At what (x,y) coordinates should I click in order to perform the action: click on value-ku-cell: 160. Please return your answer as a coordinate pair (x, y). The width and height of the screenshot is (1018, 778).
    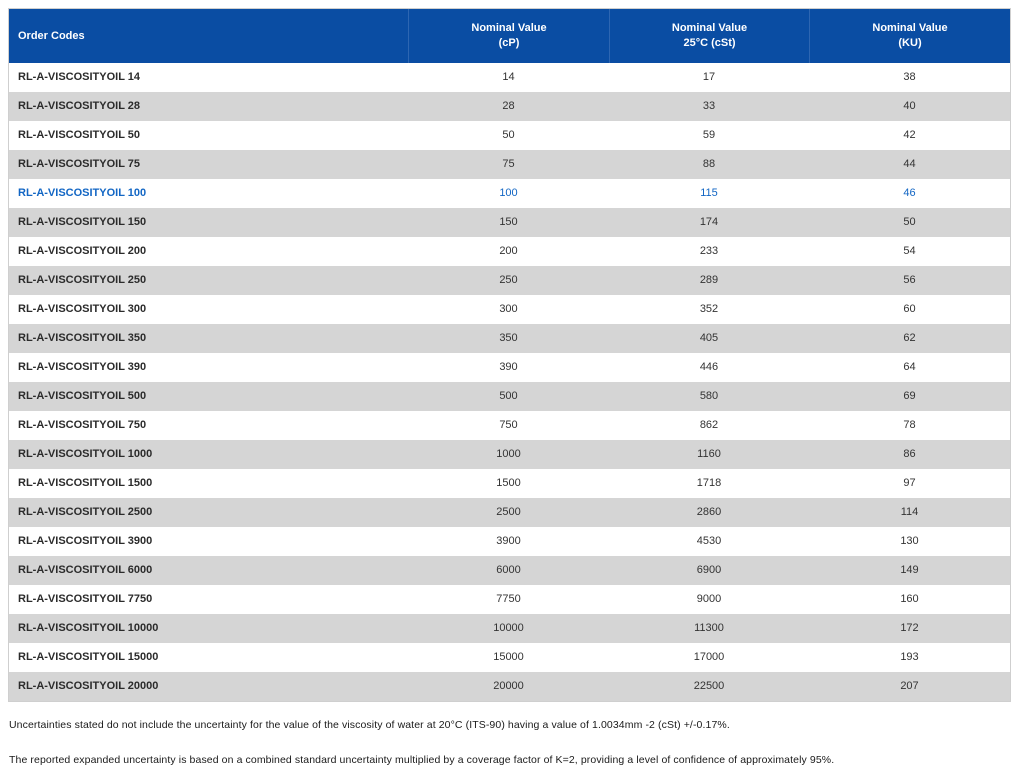
    Looking at the image, I should click on (909, 599).